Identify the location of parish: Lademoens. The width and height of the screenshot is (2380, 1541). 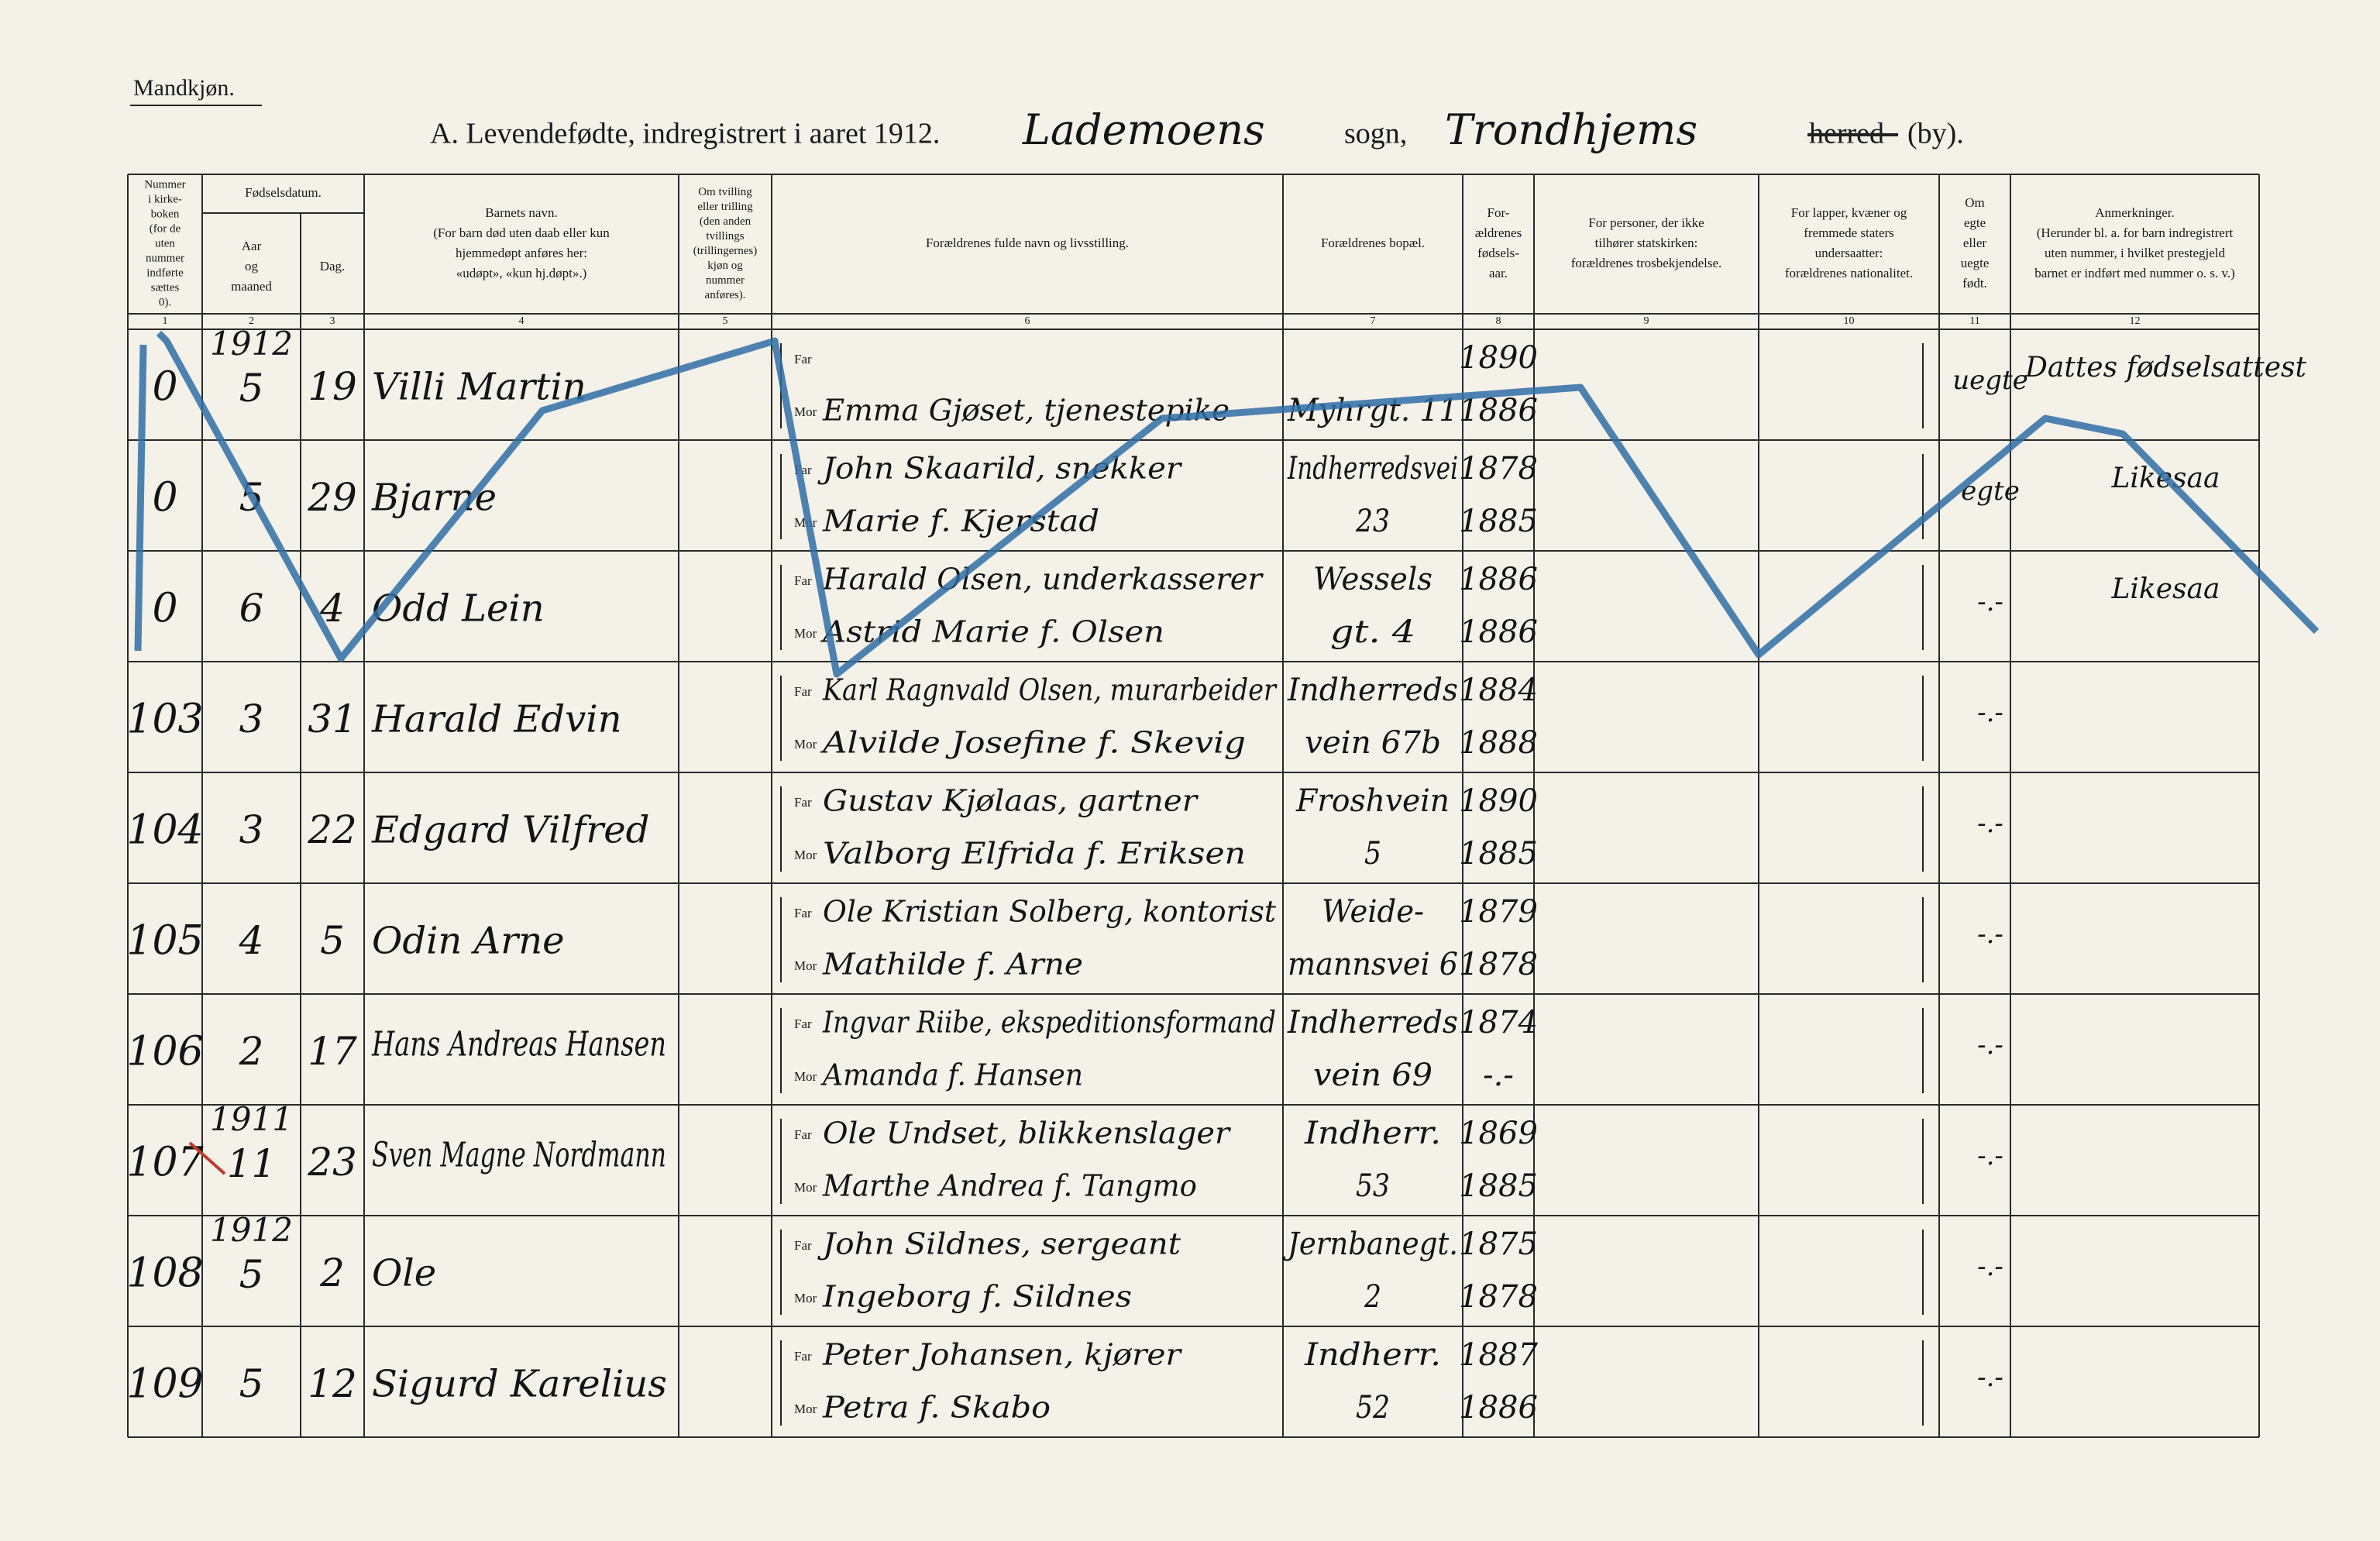
(1143, 129).